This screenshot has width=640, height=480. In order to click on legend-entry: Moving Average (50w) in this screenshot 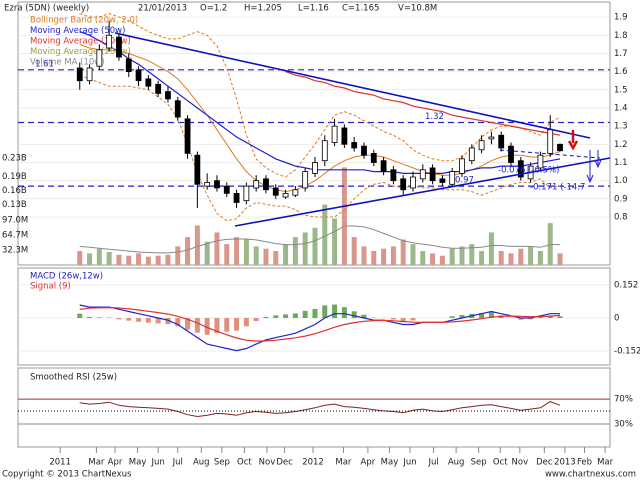, I will do `click(77, 31)`.